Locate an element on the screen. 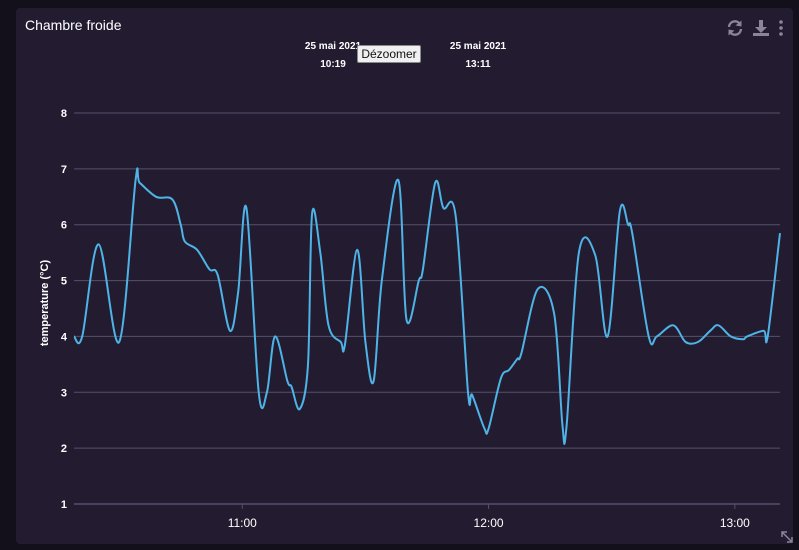 This screenshot has height=550, width=799. x-axis-ticks: 11:00 12:00 13:00 is located at coordinates (489, 517).